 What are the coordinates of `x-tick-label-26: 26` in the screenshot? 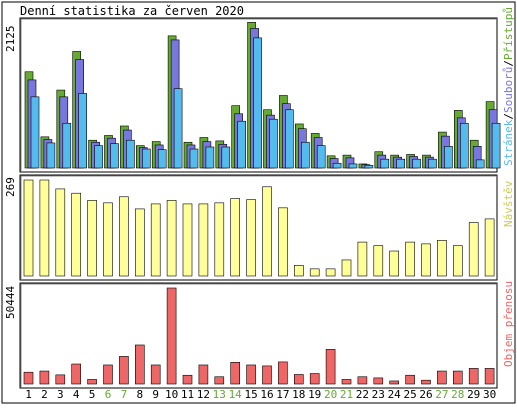 It's located at (425, 394).